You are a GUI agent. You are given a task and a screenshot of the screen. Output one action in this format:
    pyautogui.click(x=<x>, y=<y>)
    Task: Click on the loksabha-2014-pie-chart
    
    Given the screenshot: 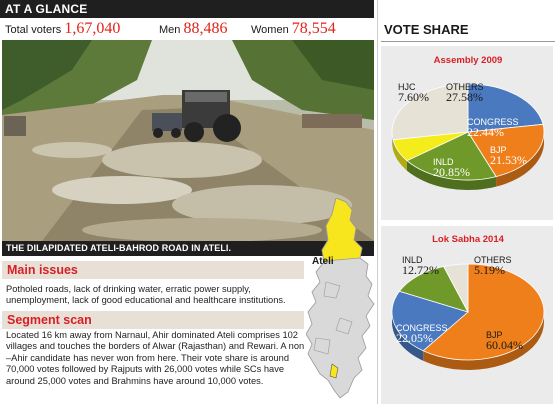 What is the action you would take?
    pyautogui.click(x=468, y=316)
    